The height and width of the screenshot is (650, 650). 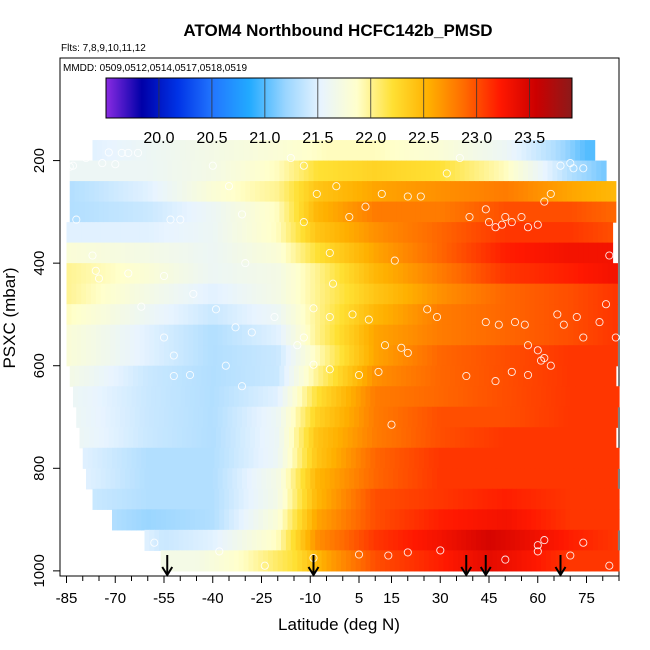 I want to click on y-tick-label: 800, so click(x=39, y=468).